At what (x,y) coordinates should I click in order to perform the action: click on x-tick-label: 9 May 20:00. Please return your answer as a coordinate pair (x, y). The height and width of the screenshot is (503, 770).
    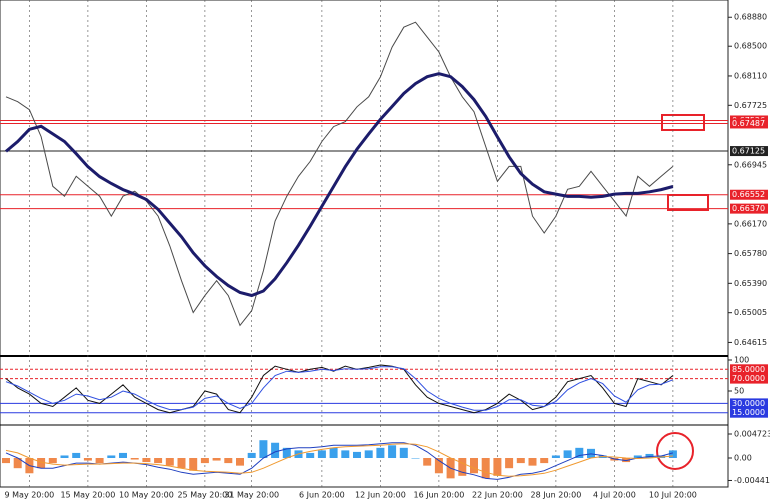
    Looking at the image, I should click on (30, 495).